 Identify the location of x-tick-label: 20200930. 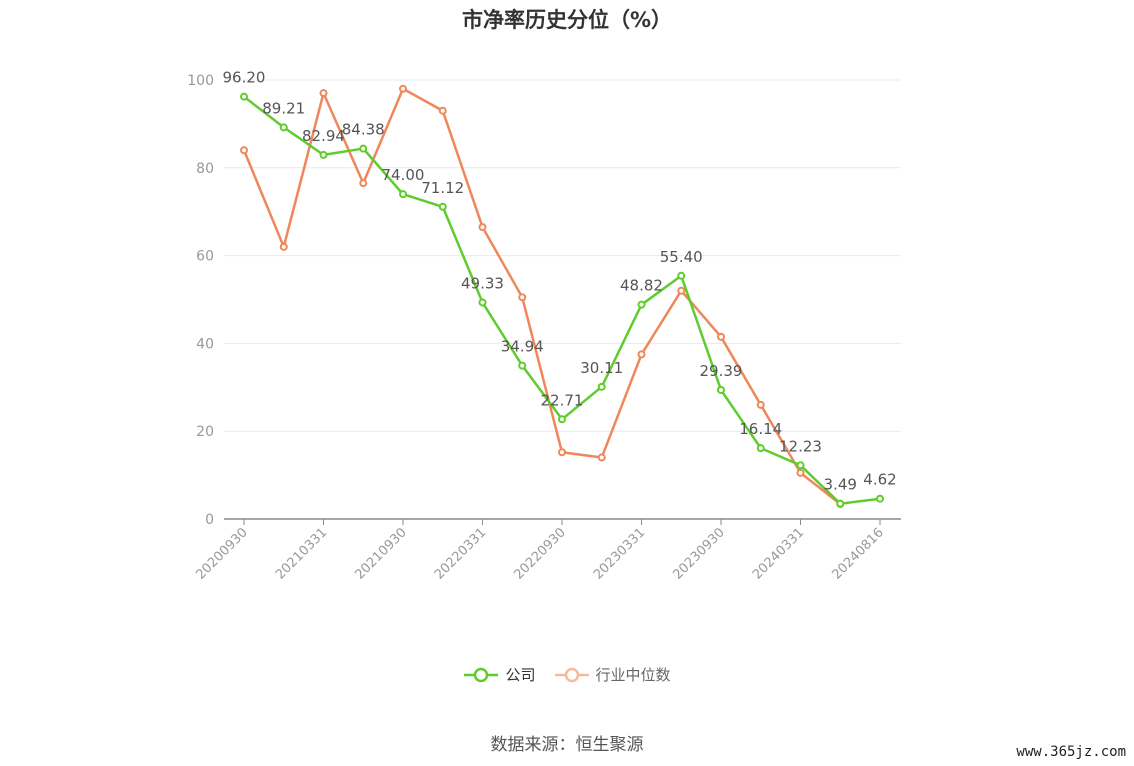
(221, 553).